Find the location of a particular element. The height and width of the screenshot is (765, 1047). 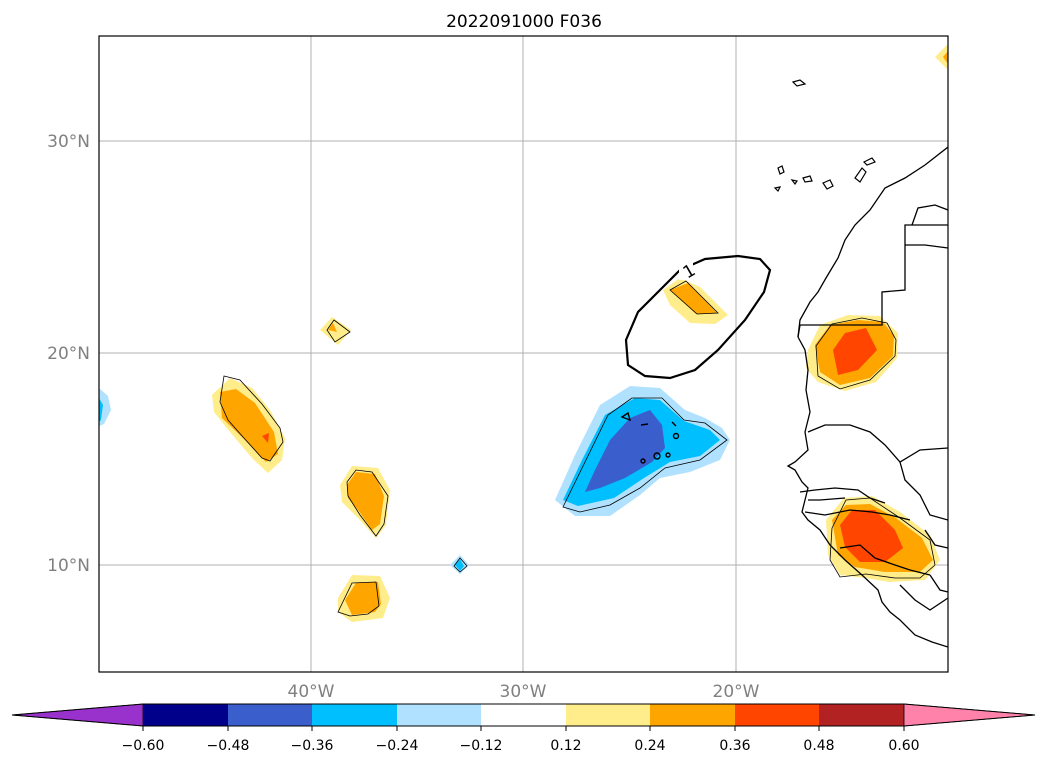

contour-negative is located at coordinates (645, 455).